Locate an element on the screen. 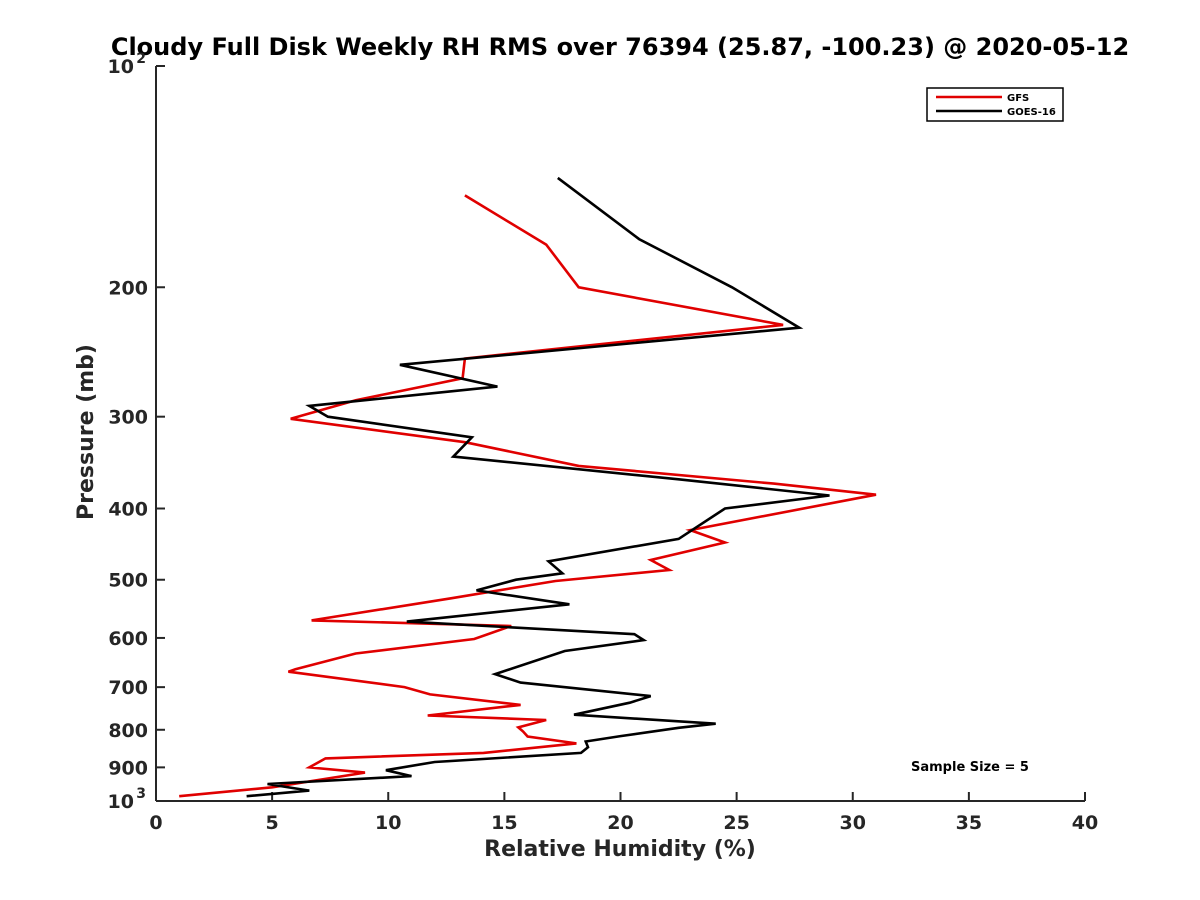  y-tick-label: 800 is located at coordinates (128, 731).